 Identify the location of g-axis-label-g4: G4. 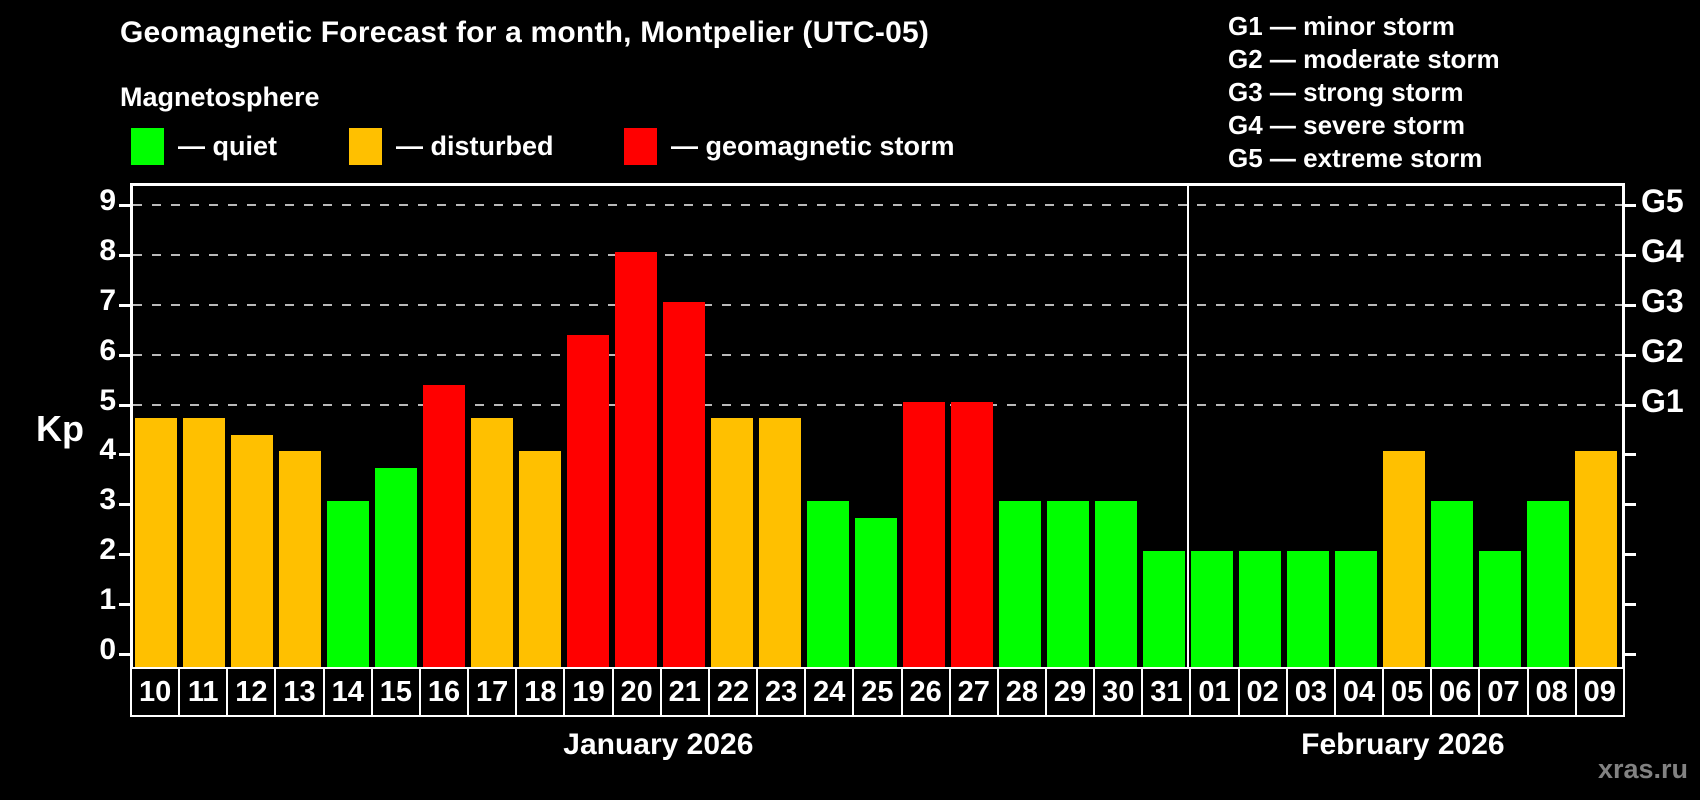
(1662, 250).